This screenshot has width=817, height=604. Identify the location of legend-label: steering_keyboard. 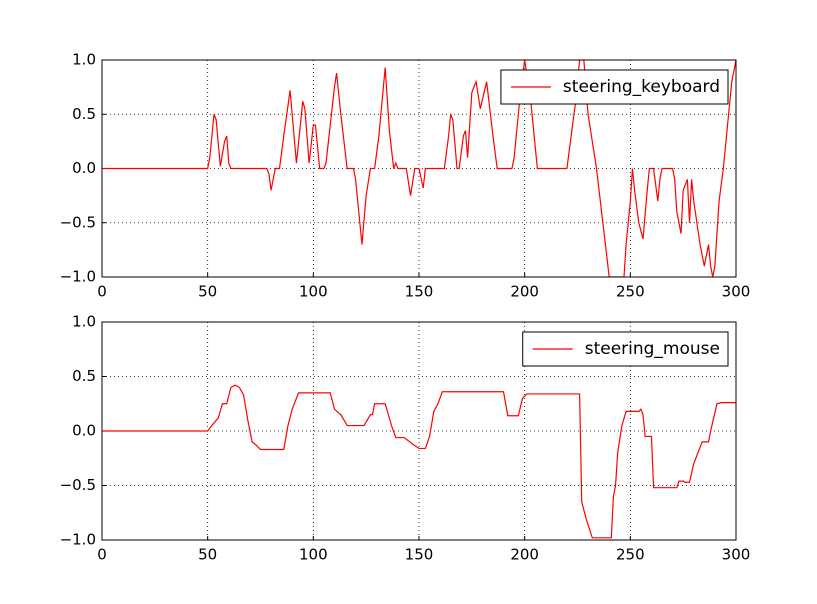
(641, 87).